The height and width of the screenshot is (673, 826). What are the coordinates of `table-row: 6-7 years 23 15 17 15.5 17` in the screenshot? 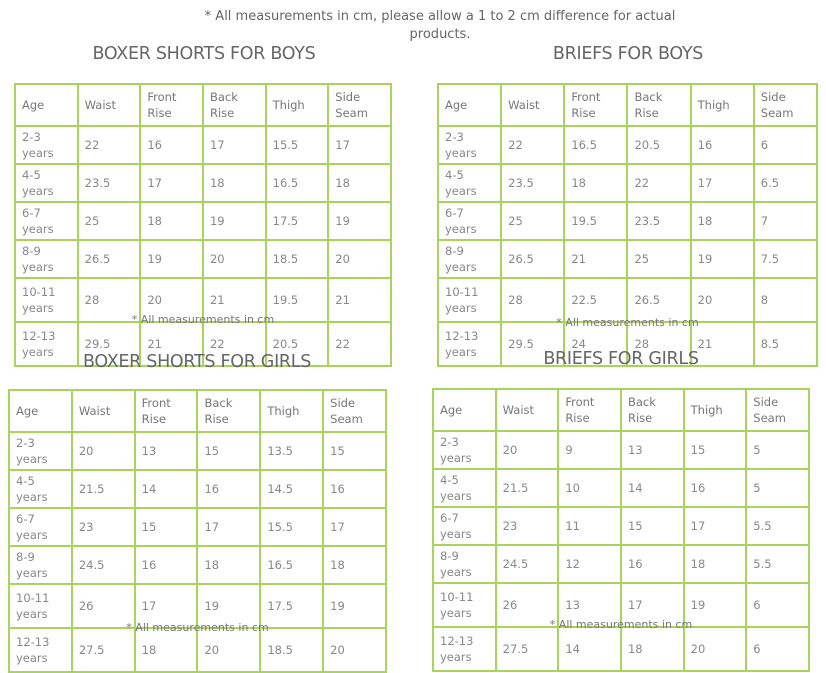 It's located at (197, 527).